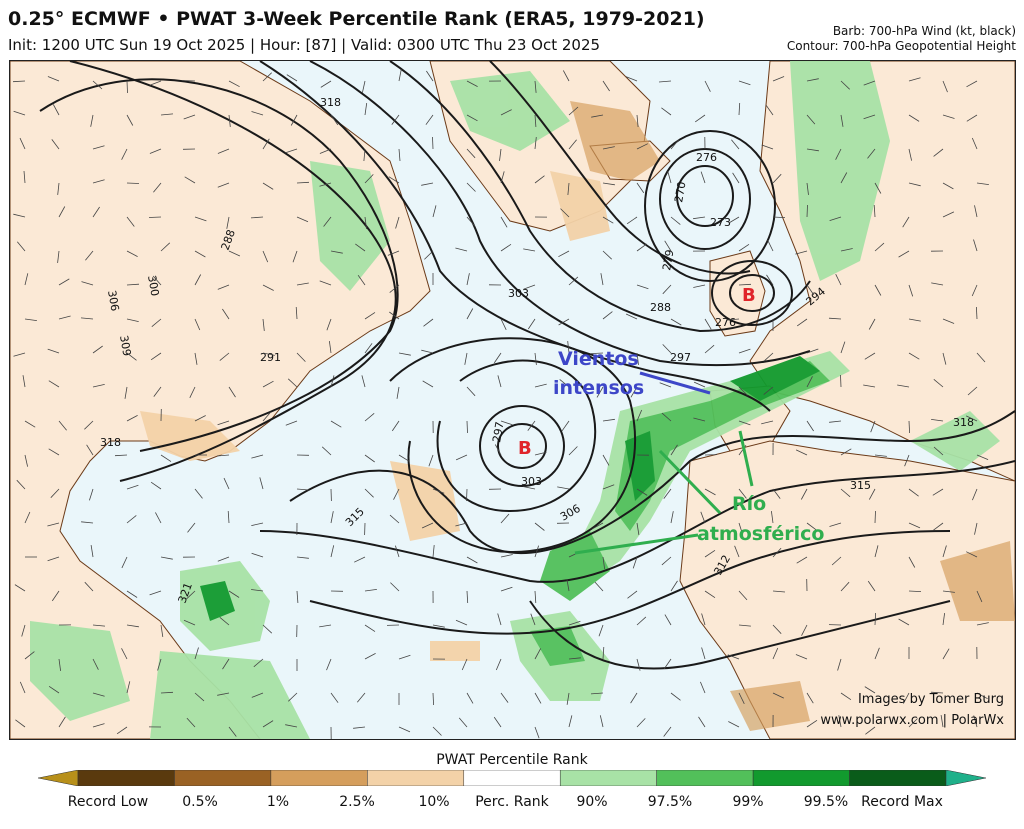 The width and height of the screenshot is (1024, 829). I want to click on colorbar-label: Perc. Rank, so click(512, 802).